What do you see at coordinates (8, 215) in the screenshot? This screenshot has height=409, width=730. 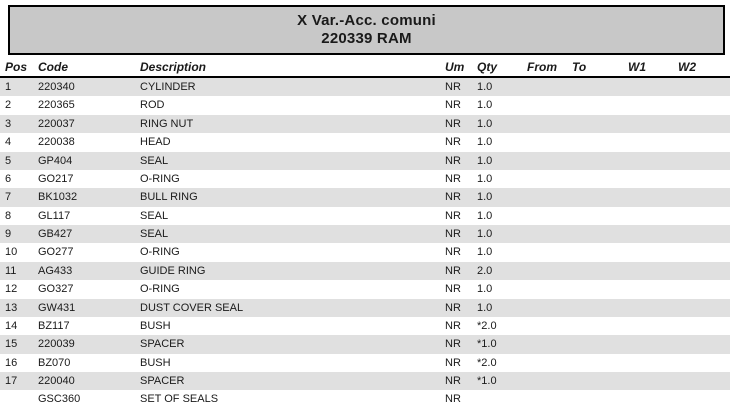 I see `cell-pos: 8` at bounding box center [8, 215].